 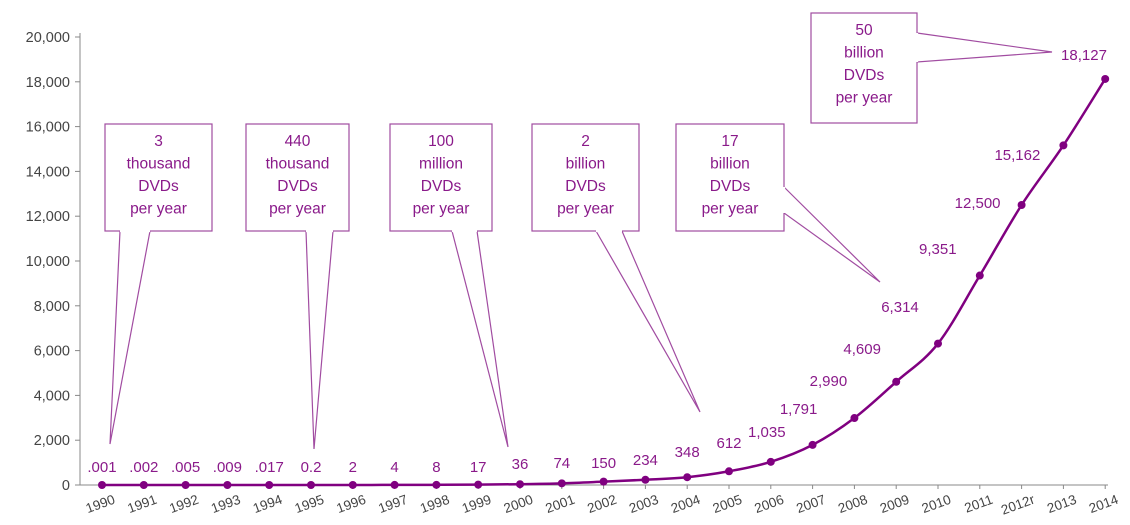 What do you see at coordinates (727, 504) in the screenshot?
I see `x-tick-label: 2005` at bounding box center [727, 504].